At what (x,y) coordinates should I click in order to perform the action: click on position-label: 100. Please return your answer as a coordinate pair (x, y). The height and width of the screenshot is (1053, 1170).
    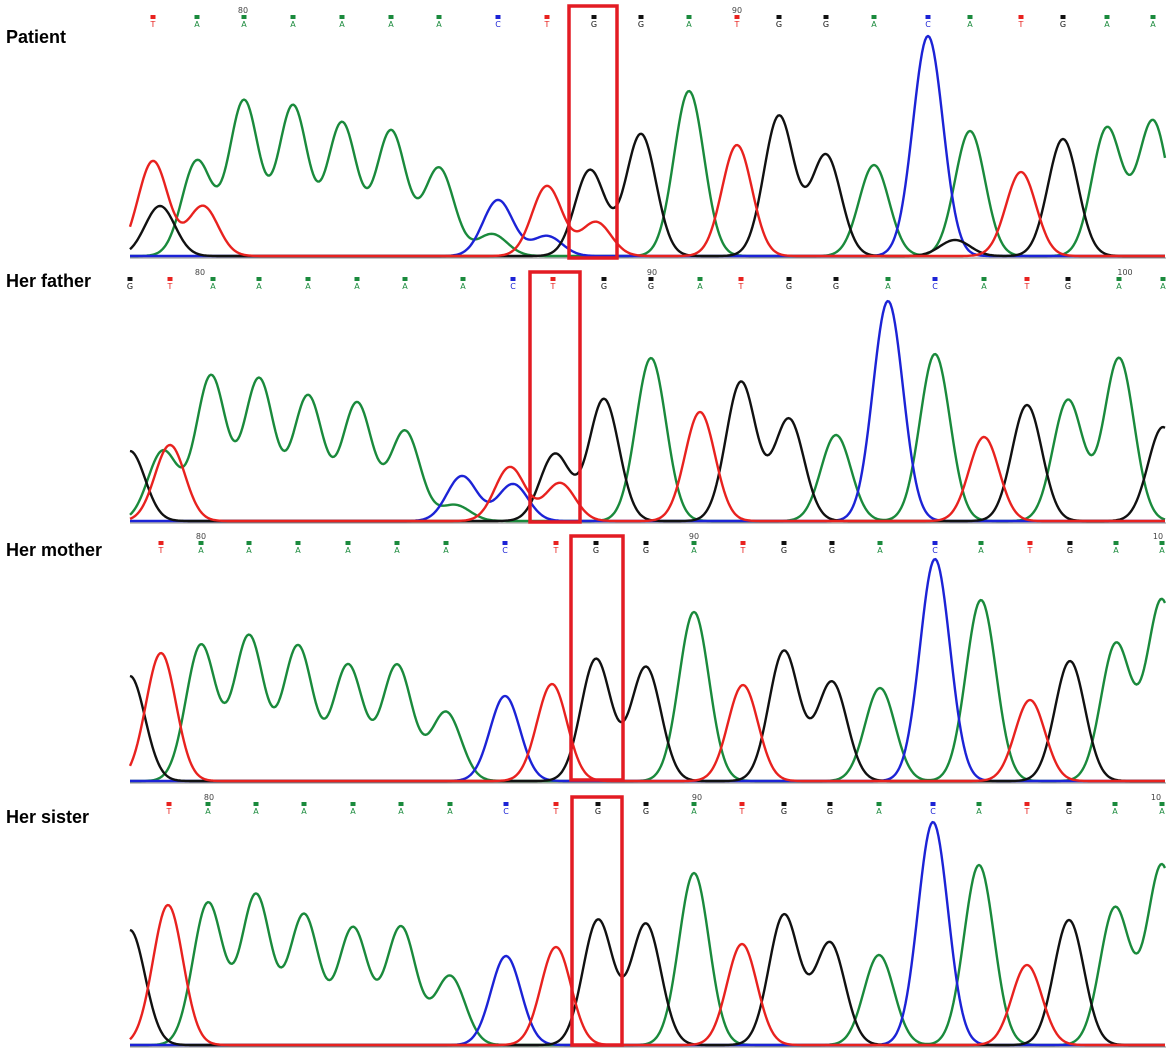
    Looking at the image, I should click on (1124, 272).